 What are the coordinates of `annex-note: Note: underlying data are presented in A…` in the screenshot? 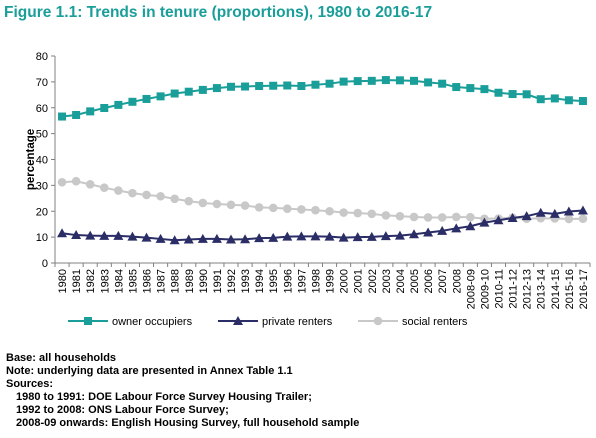 It's located at (149, 371).